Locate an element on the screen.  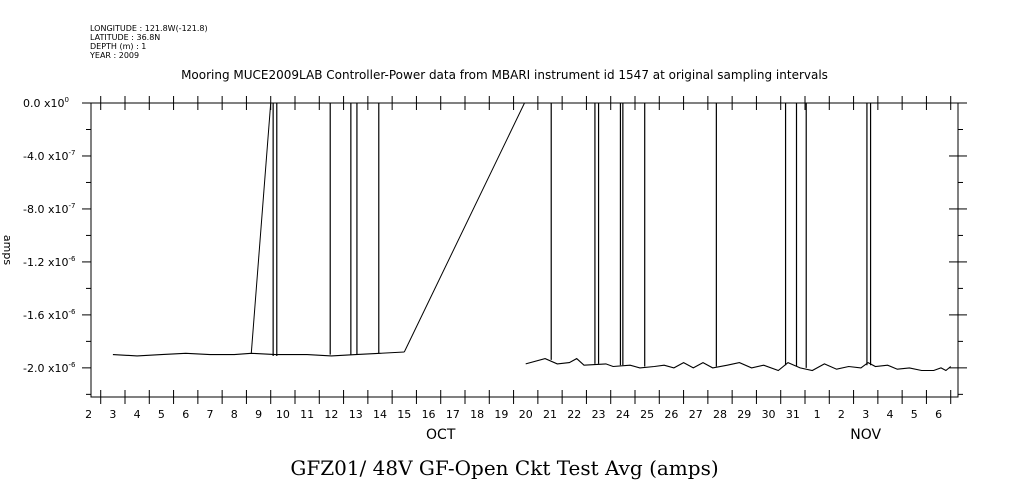
y-tick-label: -4.0 x10⁻⁷ is located at coordinates (49, 156).